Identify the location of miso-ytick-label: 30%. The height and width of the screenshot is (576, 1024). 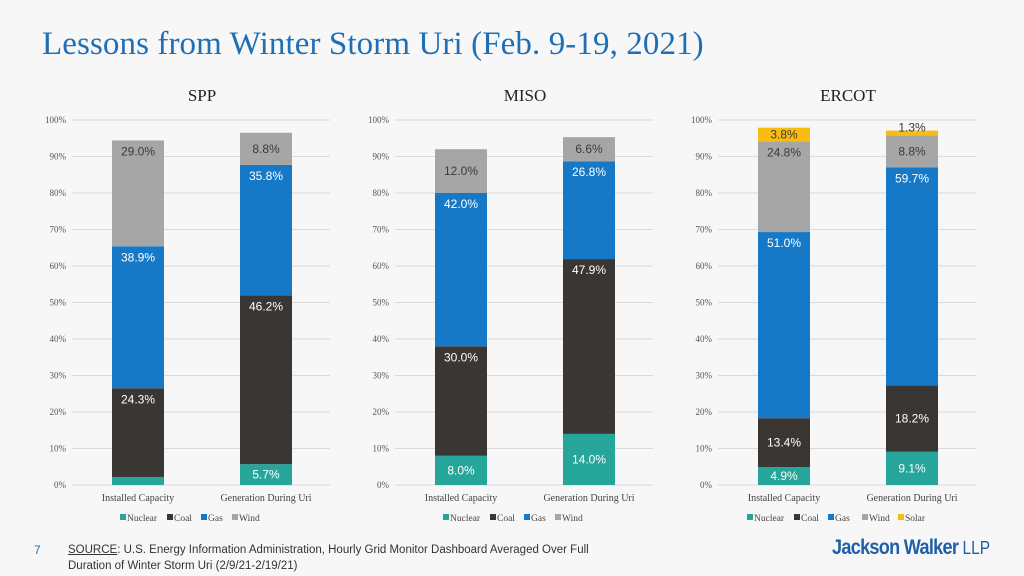
(381, 376).